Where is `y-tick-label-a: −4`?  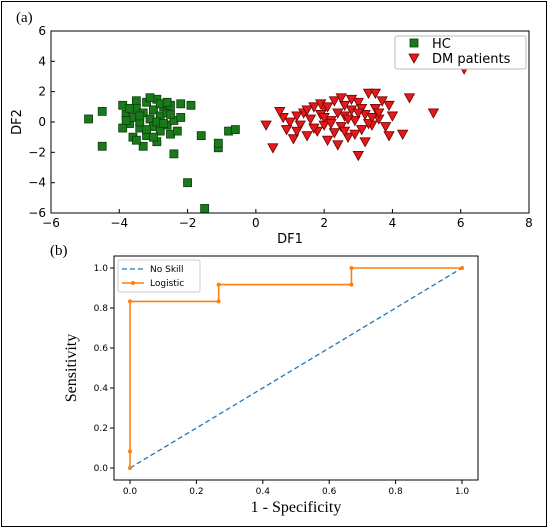 y-tick-label-a: −4 is located at coordinates (37, 183).